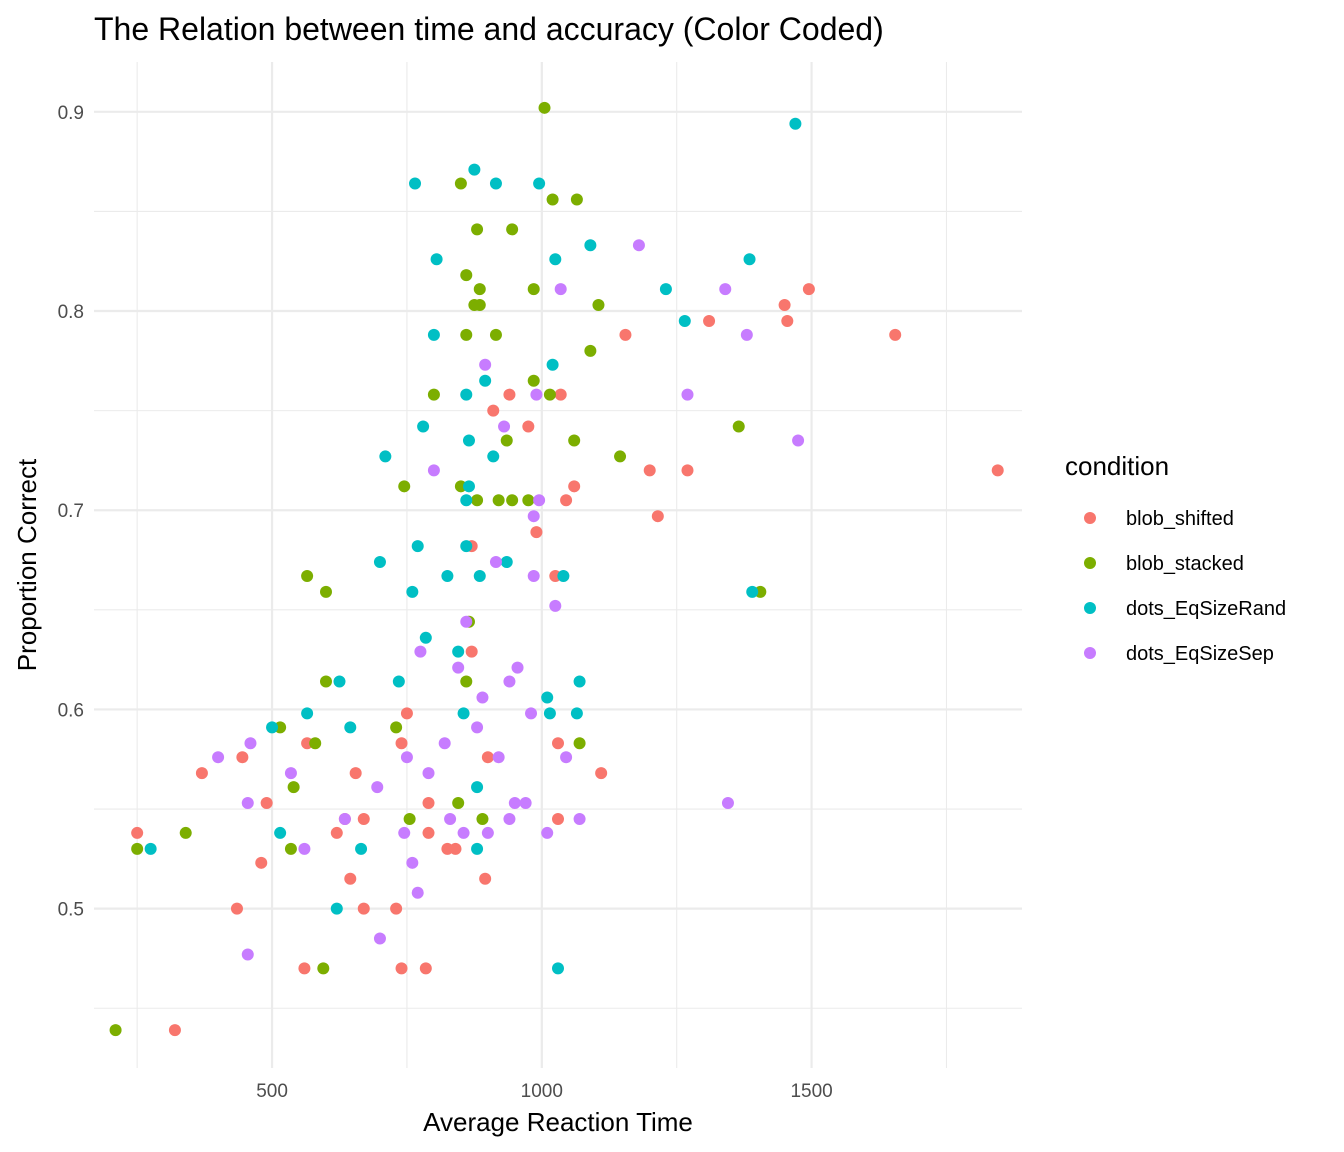 The height and width of the screenshot is (1152, 1344). Describe the element at coordinates (71, 312) in the screenshot. I see `y-tick-label: 0.8` at that location.